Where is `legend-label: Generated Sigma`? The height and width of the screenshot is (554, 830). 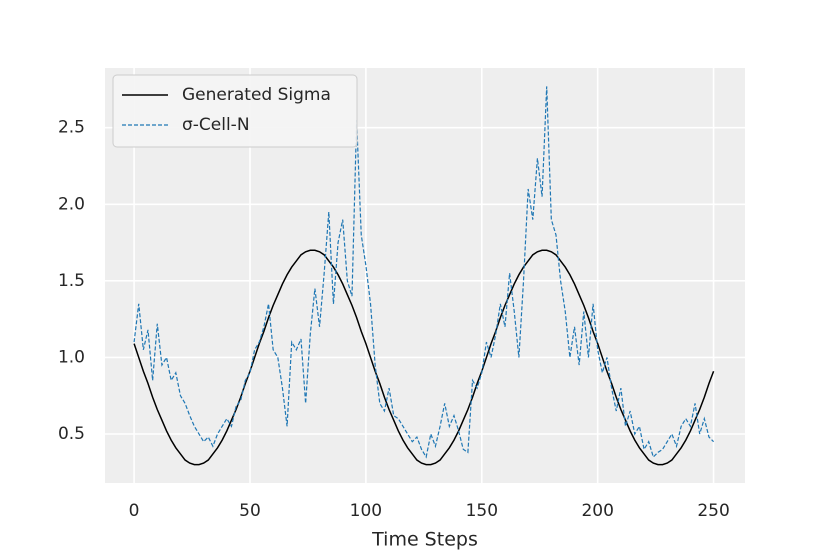
legend-label: Generated Sigma is located at coordinates (256, 95).